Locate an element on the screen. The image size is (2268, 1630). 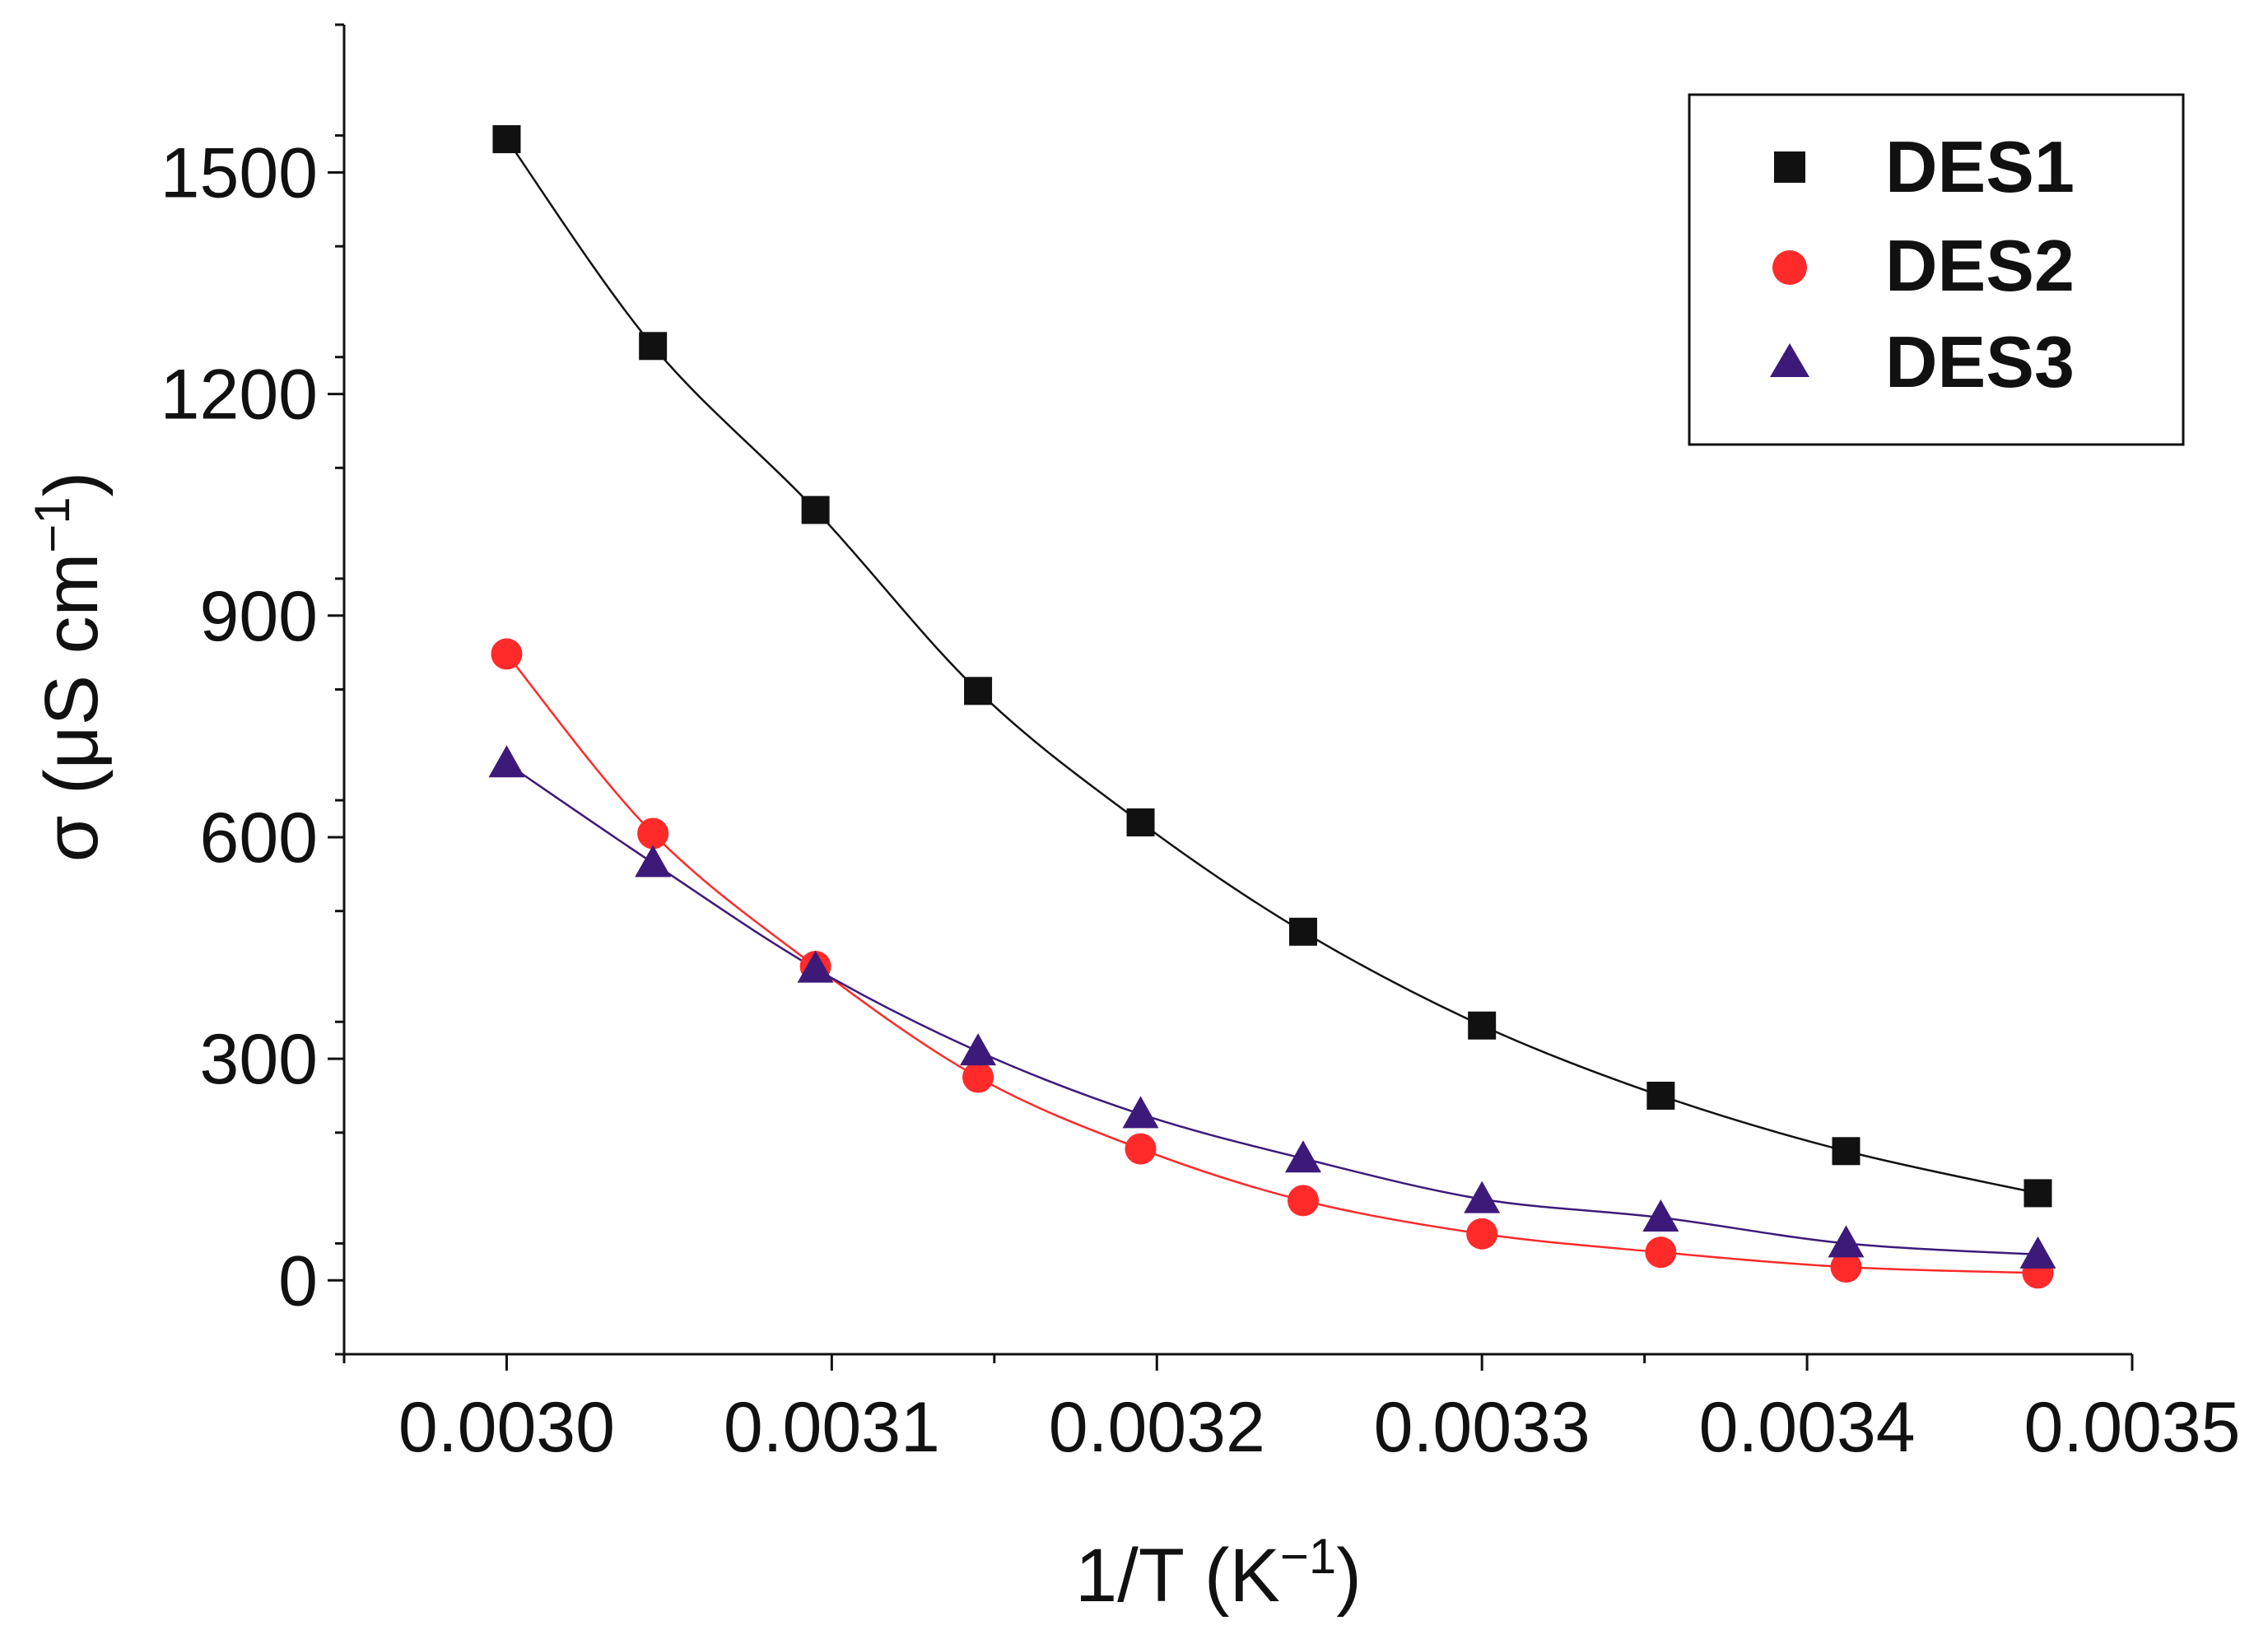
legend-frame is located at coordinates (1936, 269).